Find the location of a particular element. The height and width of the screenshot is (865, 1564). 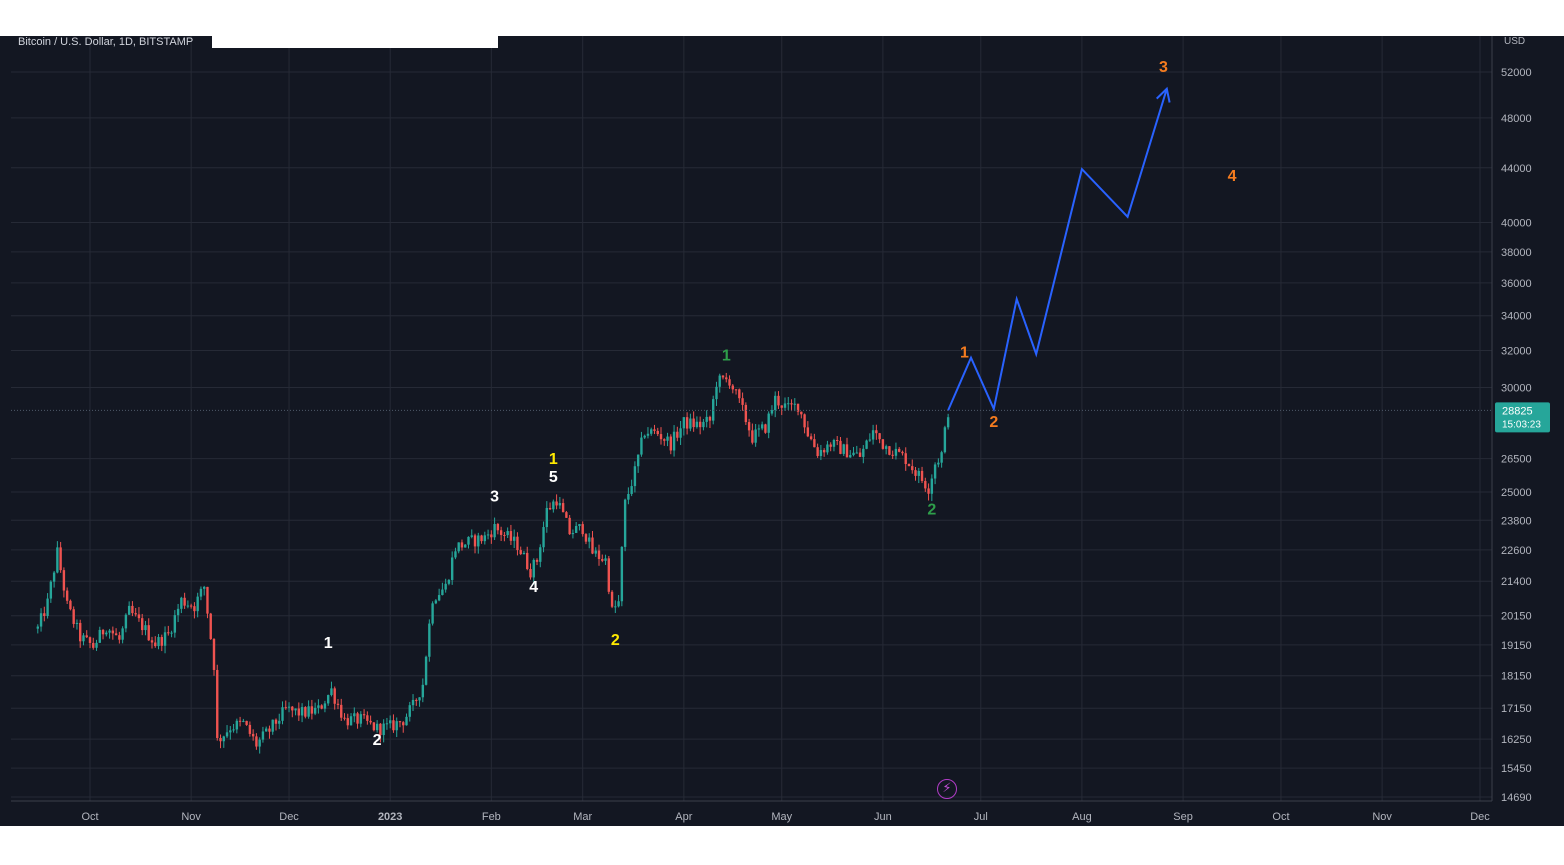

time-tick-label: Aug is located at coordinates (1082, 817).